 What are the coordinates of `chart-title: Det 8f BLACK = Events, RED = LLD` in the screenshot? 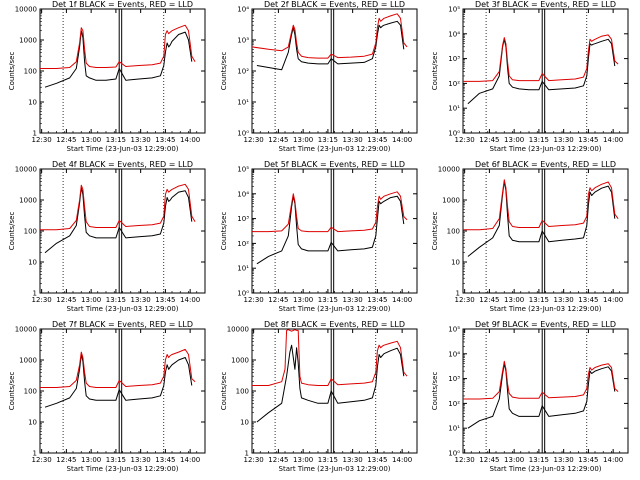 It's located at (334, 324).